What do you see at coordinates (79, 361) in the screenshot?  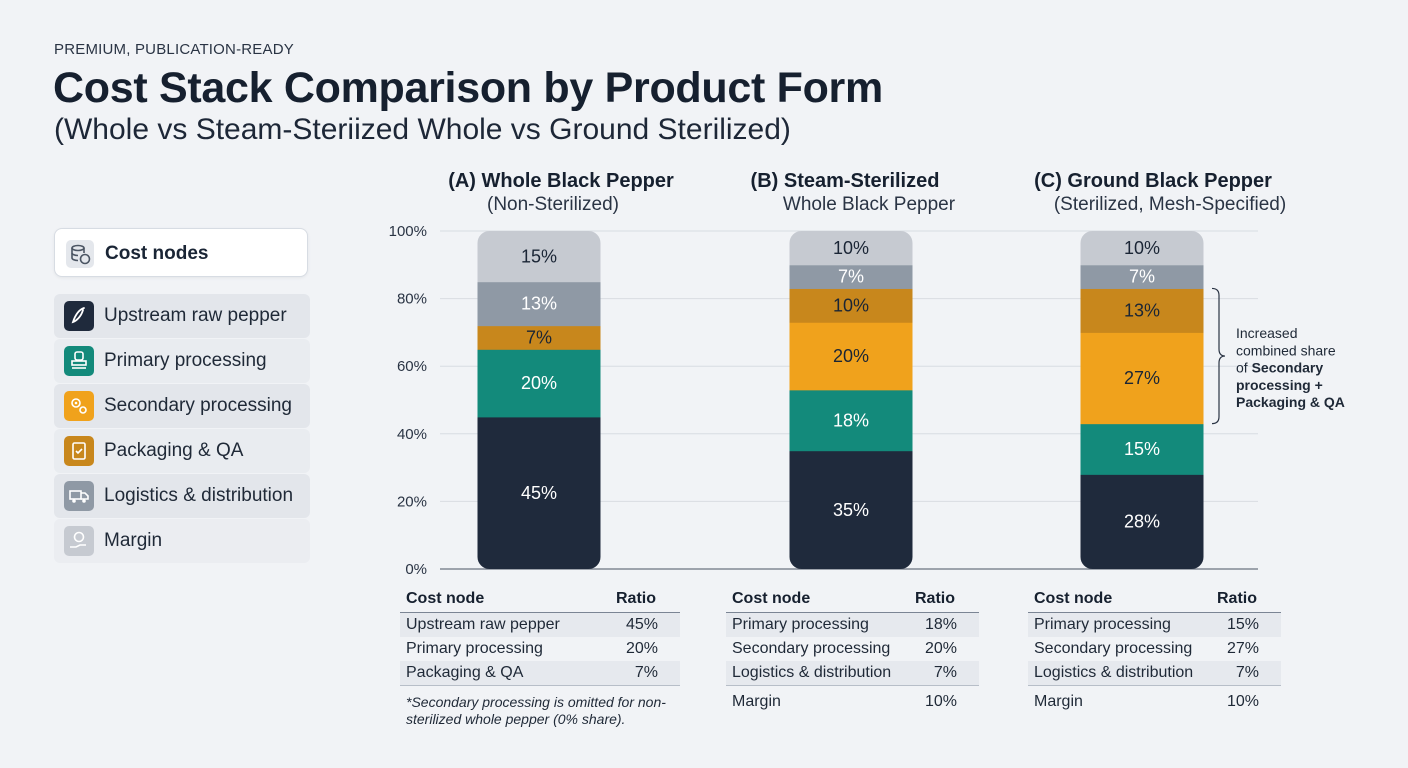 I see `stamp-icon` at bounding box center [79, 361].